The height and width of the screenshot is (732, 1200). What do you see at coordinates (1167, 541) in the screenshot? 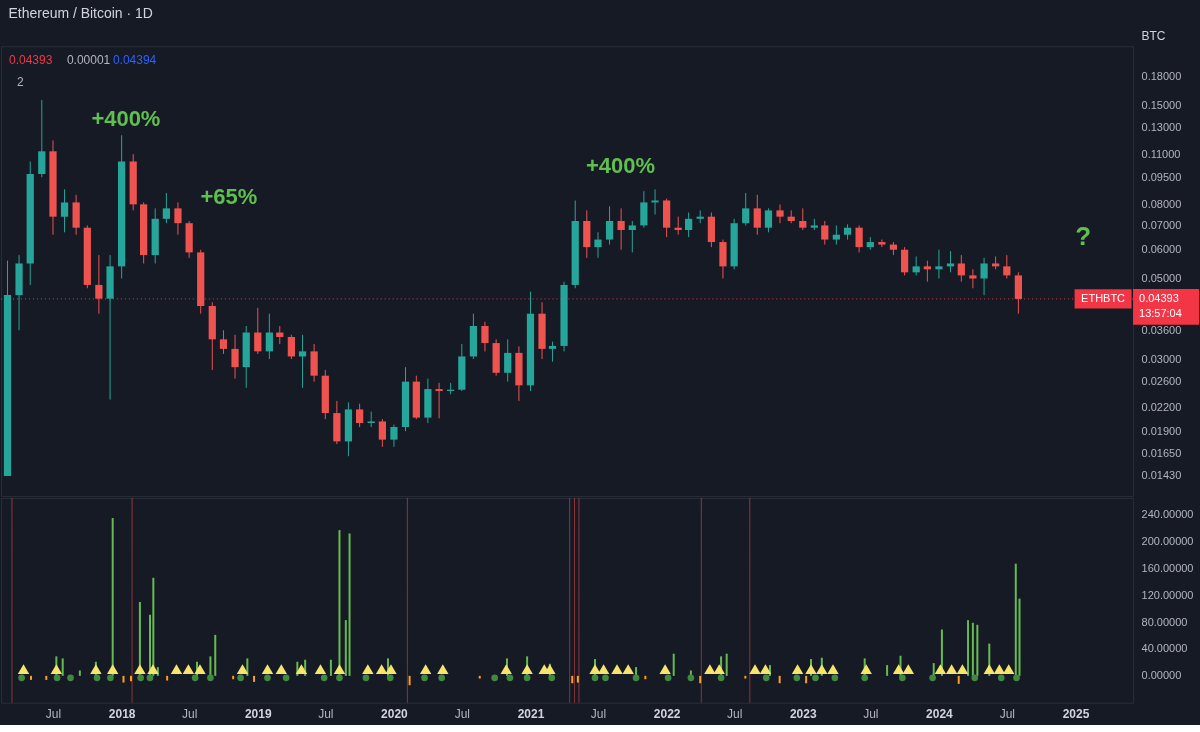
I see `y-tick-label: 200.00000` at bounding box center [1167, 541].